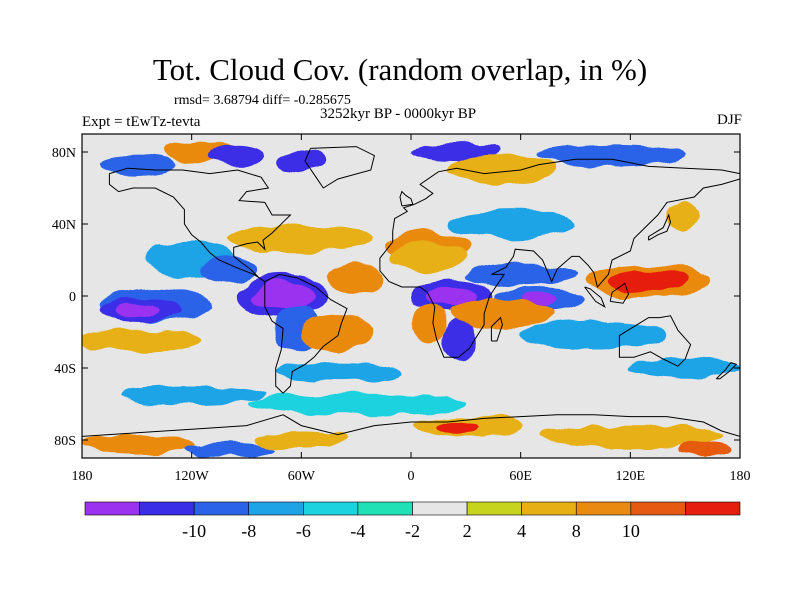  Describe the element at coordinates (521, 531) in the screenshot. I see `colorbar-label: 4` at that location.